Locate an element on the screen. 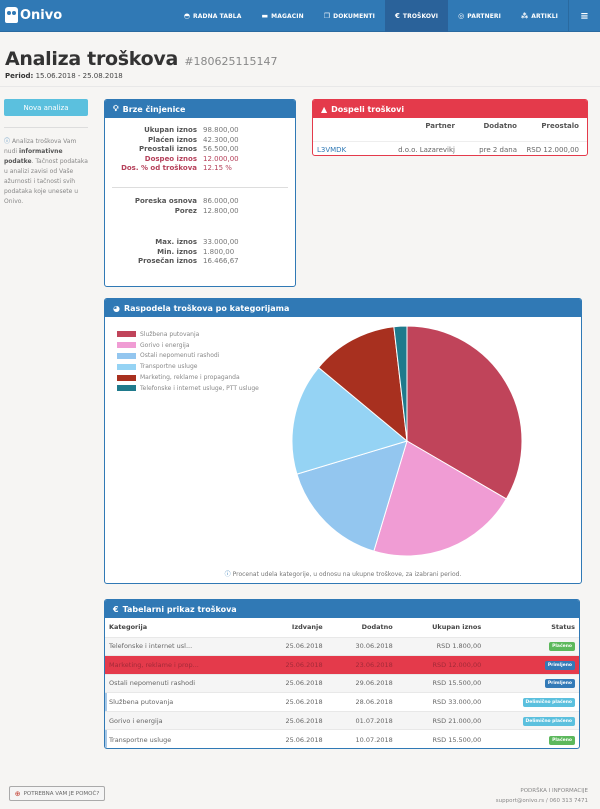 This screenshot has height=809, width=600. fact-row: Ukupan iznos 98.800,00 is located at coordinates (172, 131).